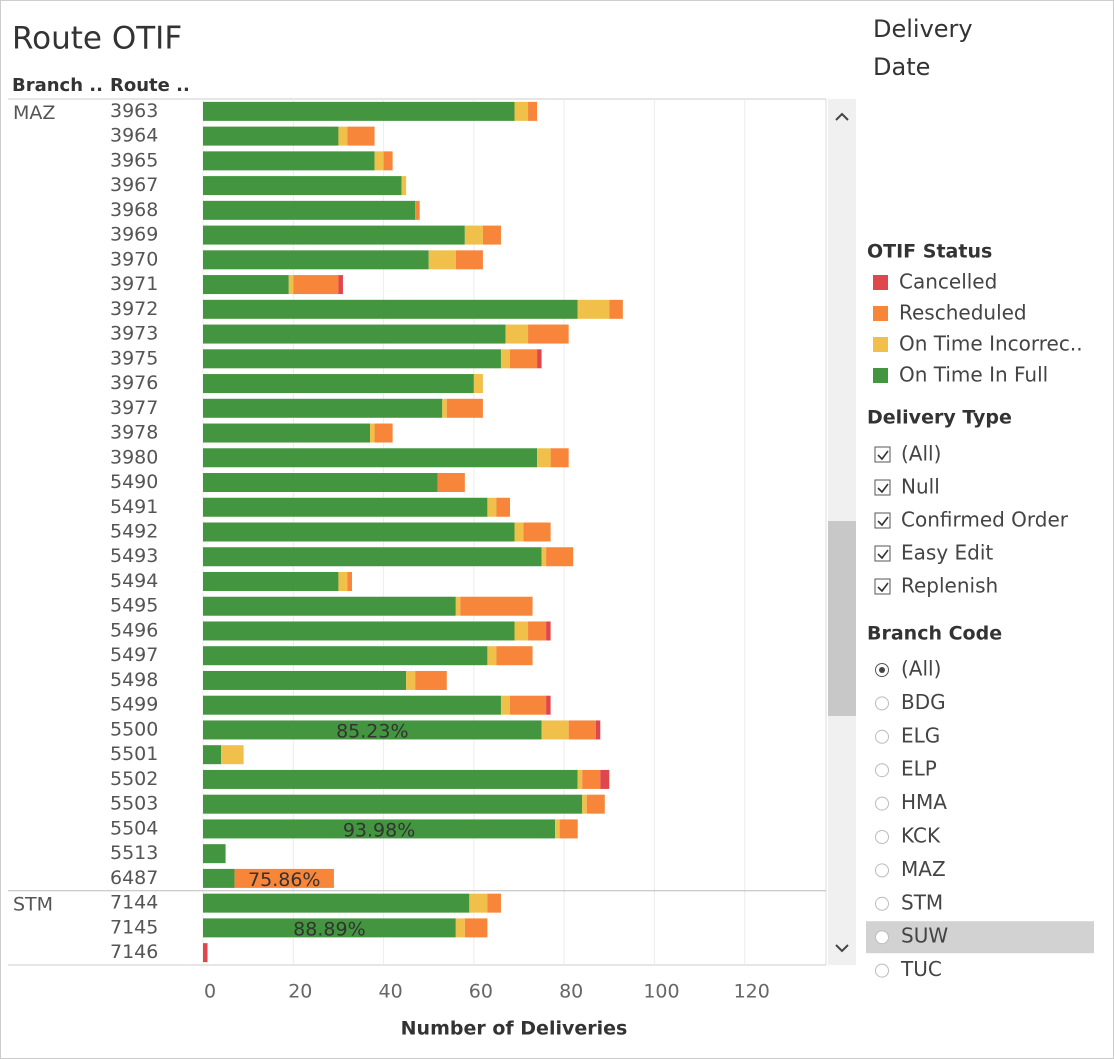 The width and height of the screenshot is (1114, 1059). What do you see at coordinates (920, 487) in the screenshot?
I see `checkbox-label: Null` at bounding box center [920, 487].